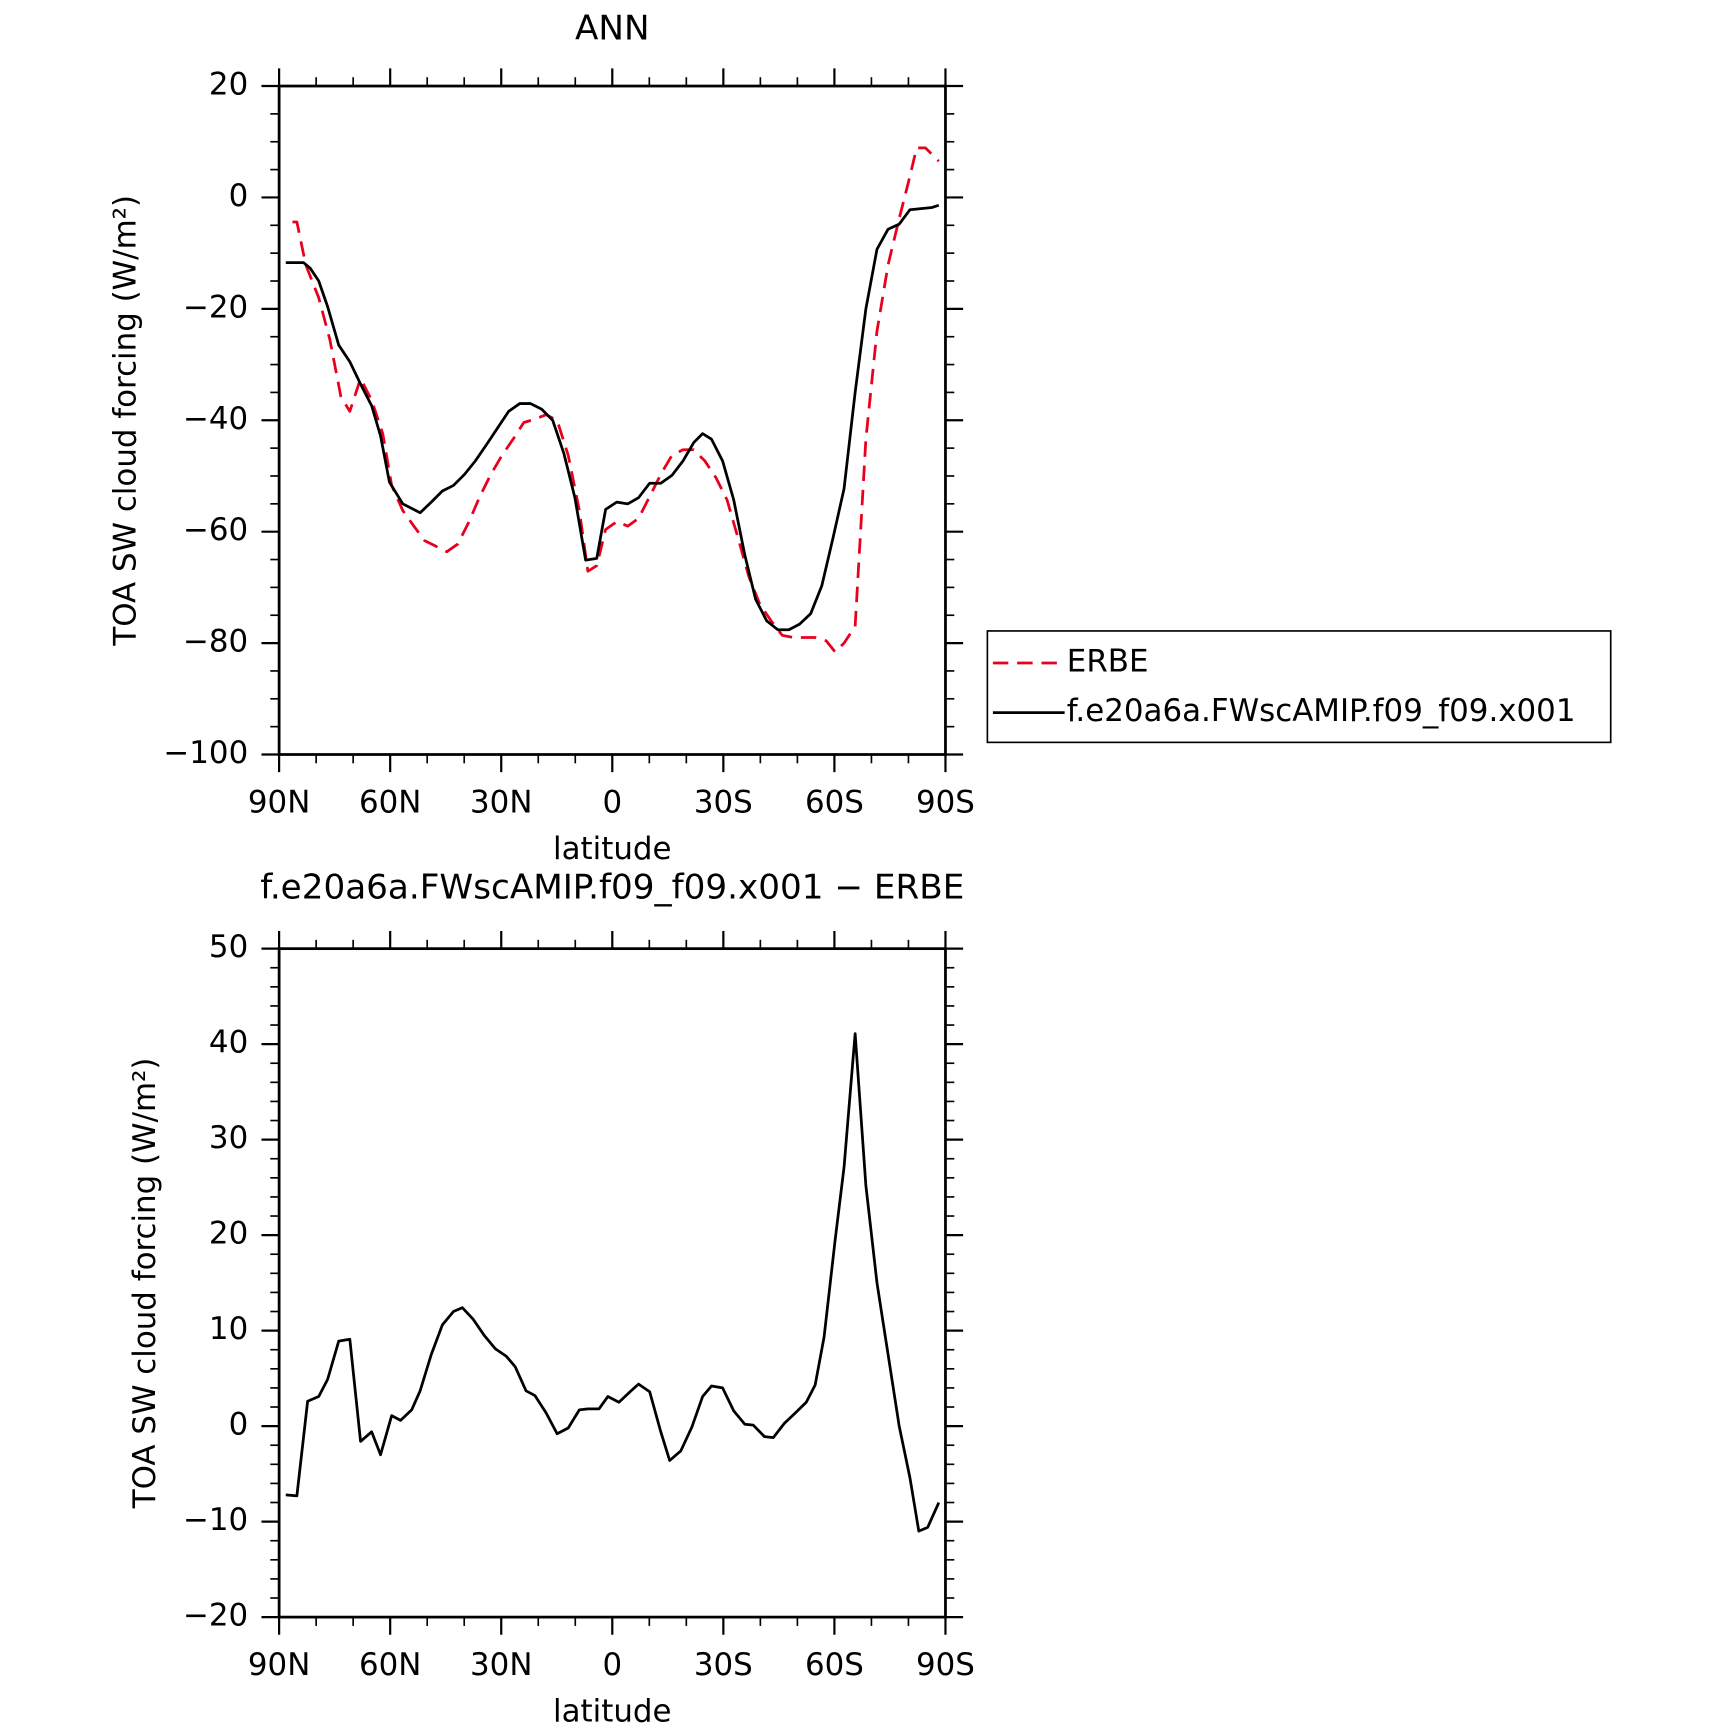 This screenshot has height=1723, width=1710. I want to click on y-tick-label: 50, so click(228, 947).